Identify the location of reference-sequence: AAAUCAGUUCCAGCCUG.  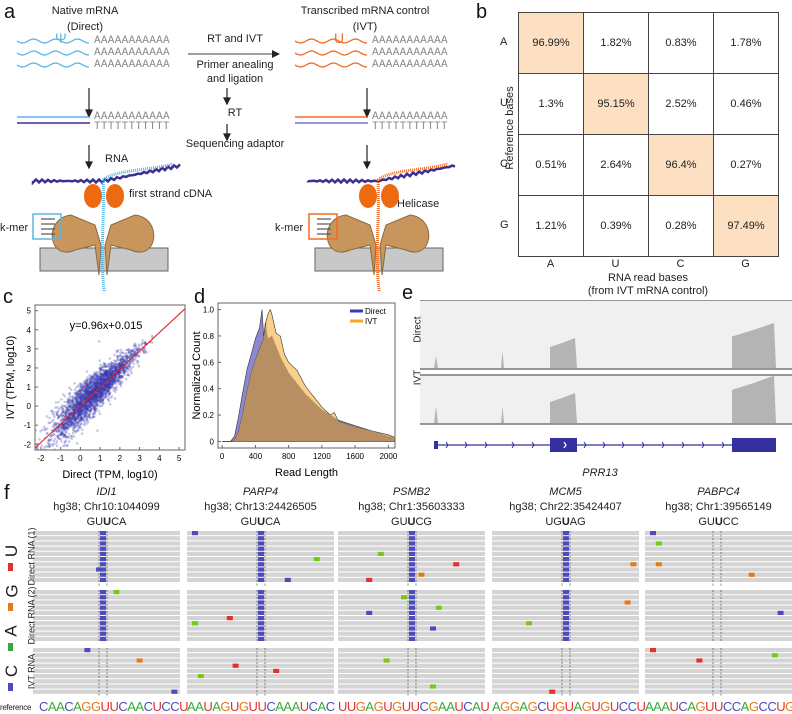
(718, 706).